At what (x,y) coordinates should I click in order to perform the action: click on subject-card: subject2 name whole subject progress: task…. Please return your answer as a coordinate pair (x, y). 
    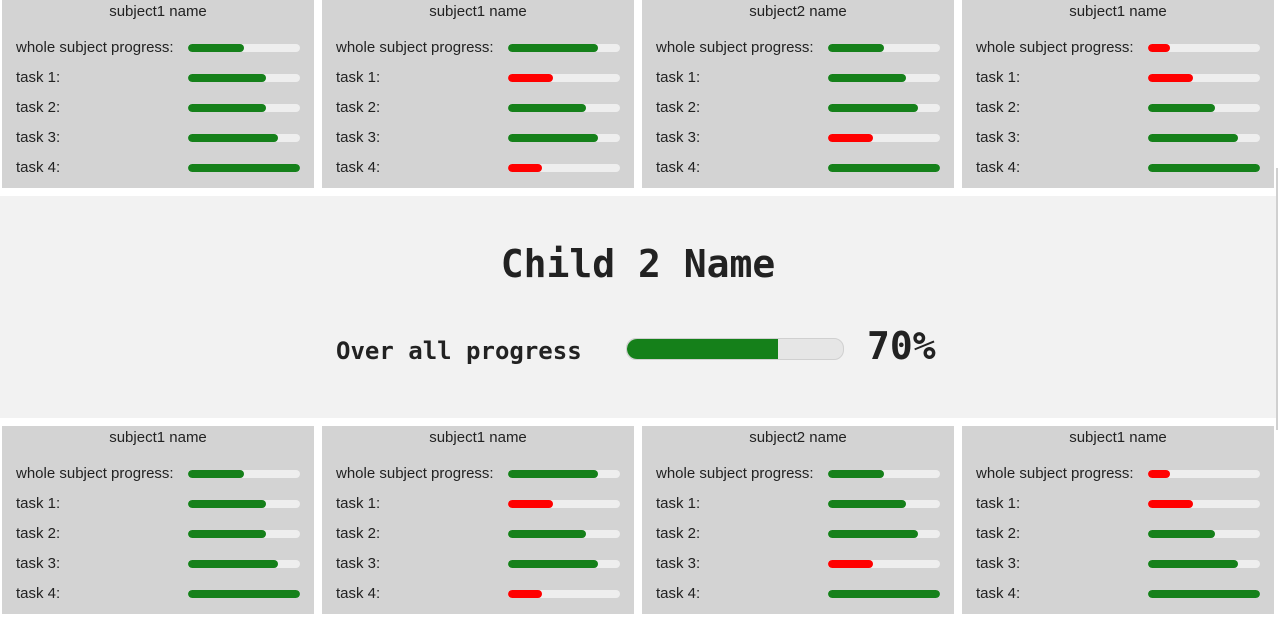
    Looking at the image, I should click on (798, 520).